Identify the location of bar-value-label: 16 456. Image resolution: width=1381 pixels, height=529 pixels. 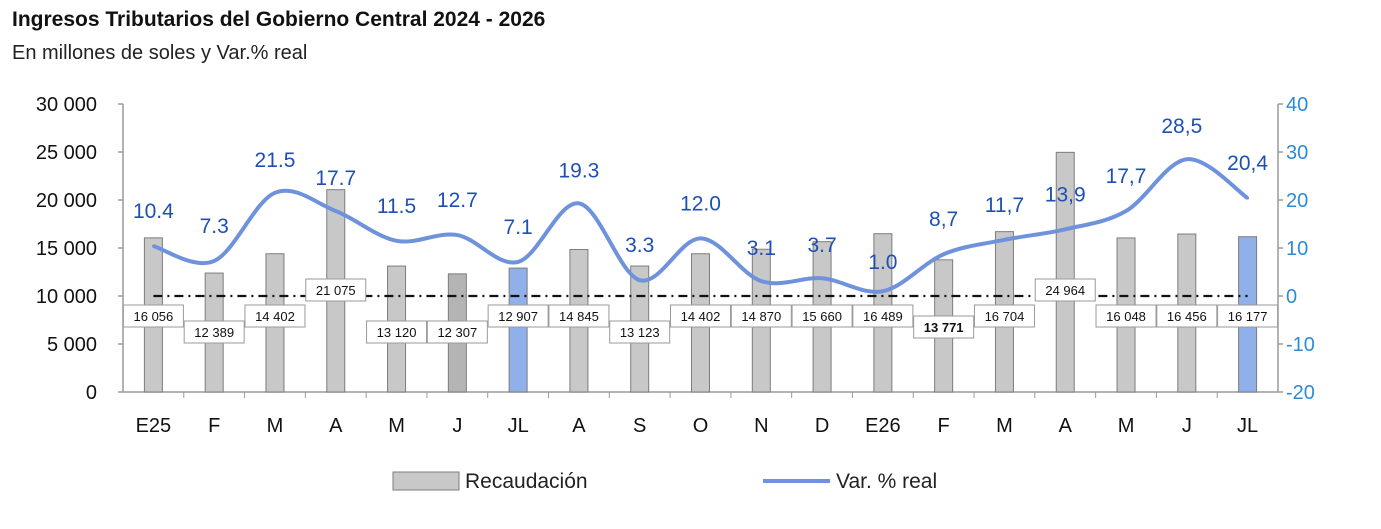
(1187, 316).